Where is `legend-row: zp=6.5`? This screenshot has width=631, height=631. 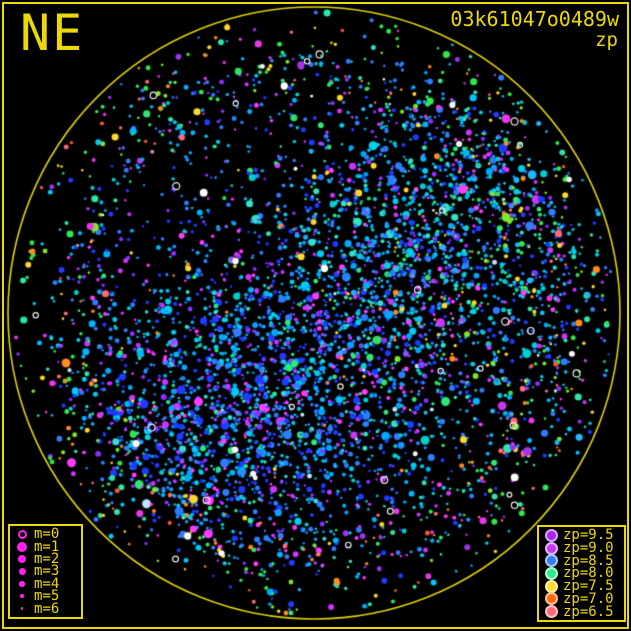
legend-row: zp=6.5 is located at coordinates (581, 611).